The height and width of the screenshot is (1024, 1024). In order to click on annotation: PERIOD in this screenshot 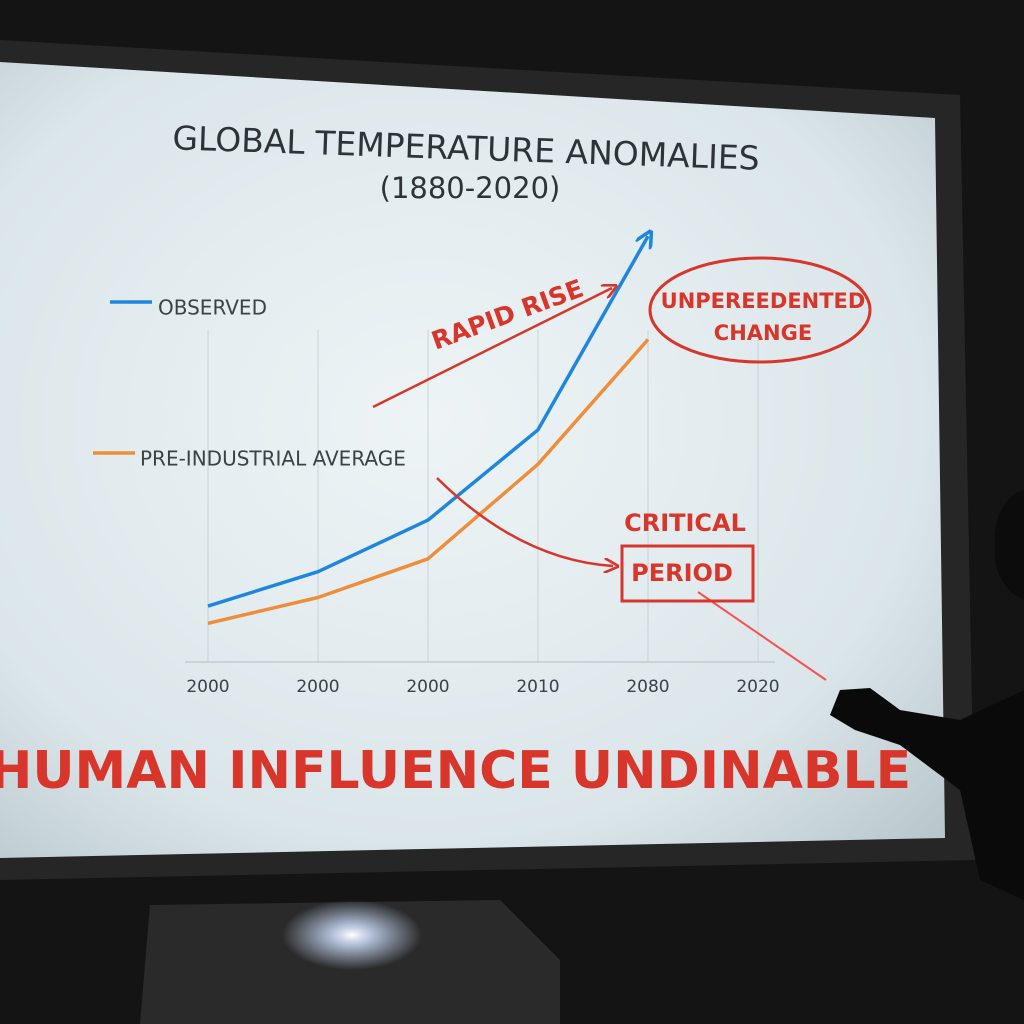, I will do `click(682, 573)`.